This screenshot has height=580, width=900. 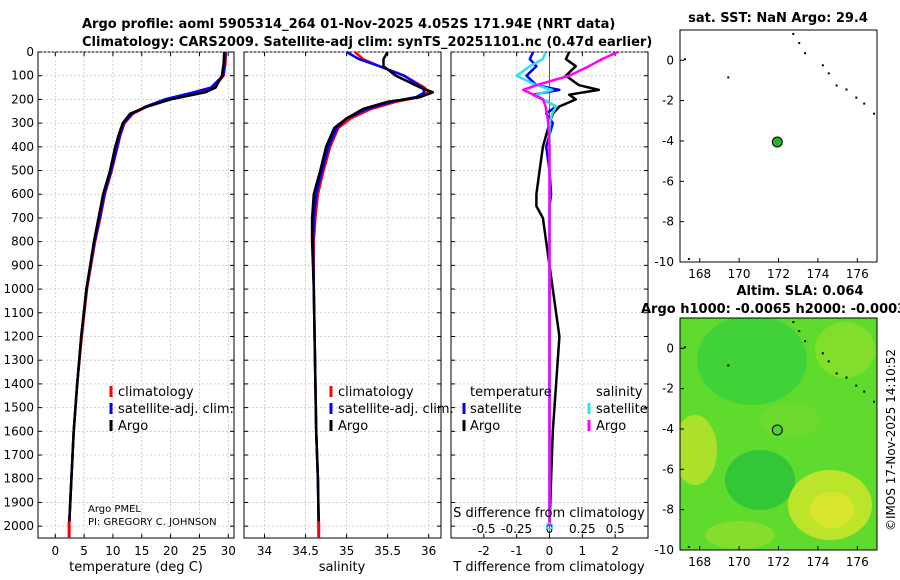 I want to click on sla-map-title: Altim. SLA: 0.064, so click(x=800, y=291).